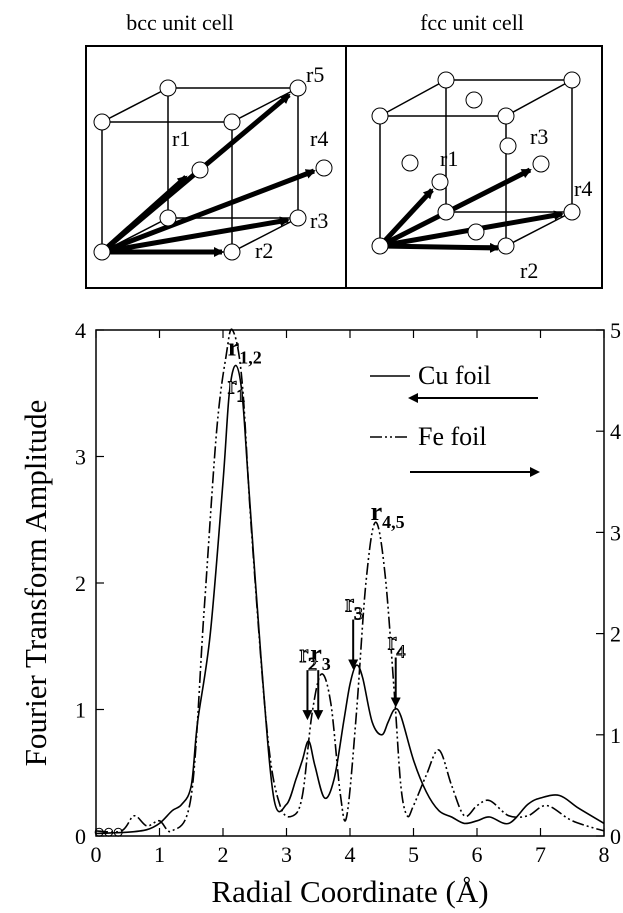  I want to click on annotation-r45_cu: r4,5, so click(388, 514).